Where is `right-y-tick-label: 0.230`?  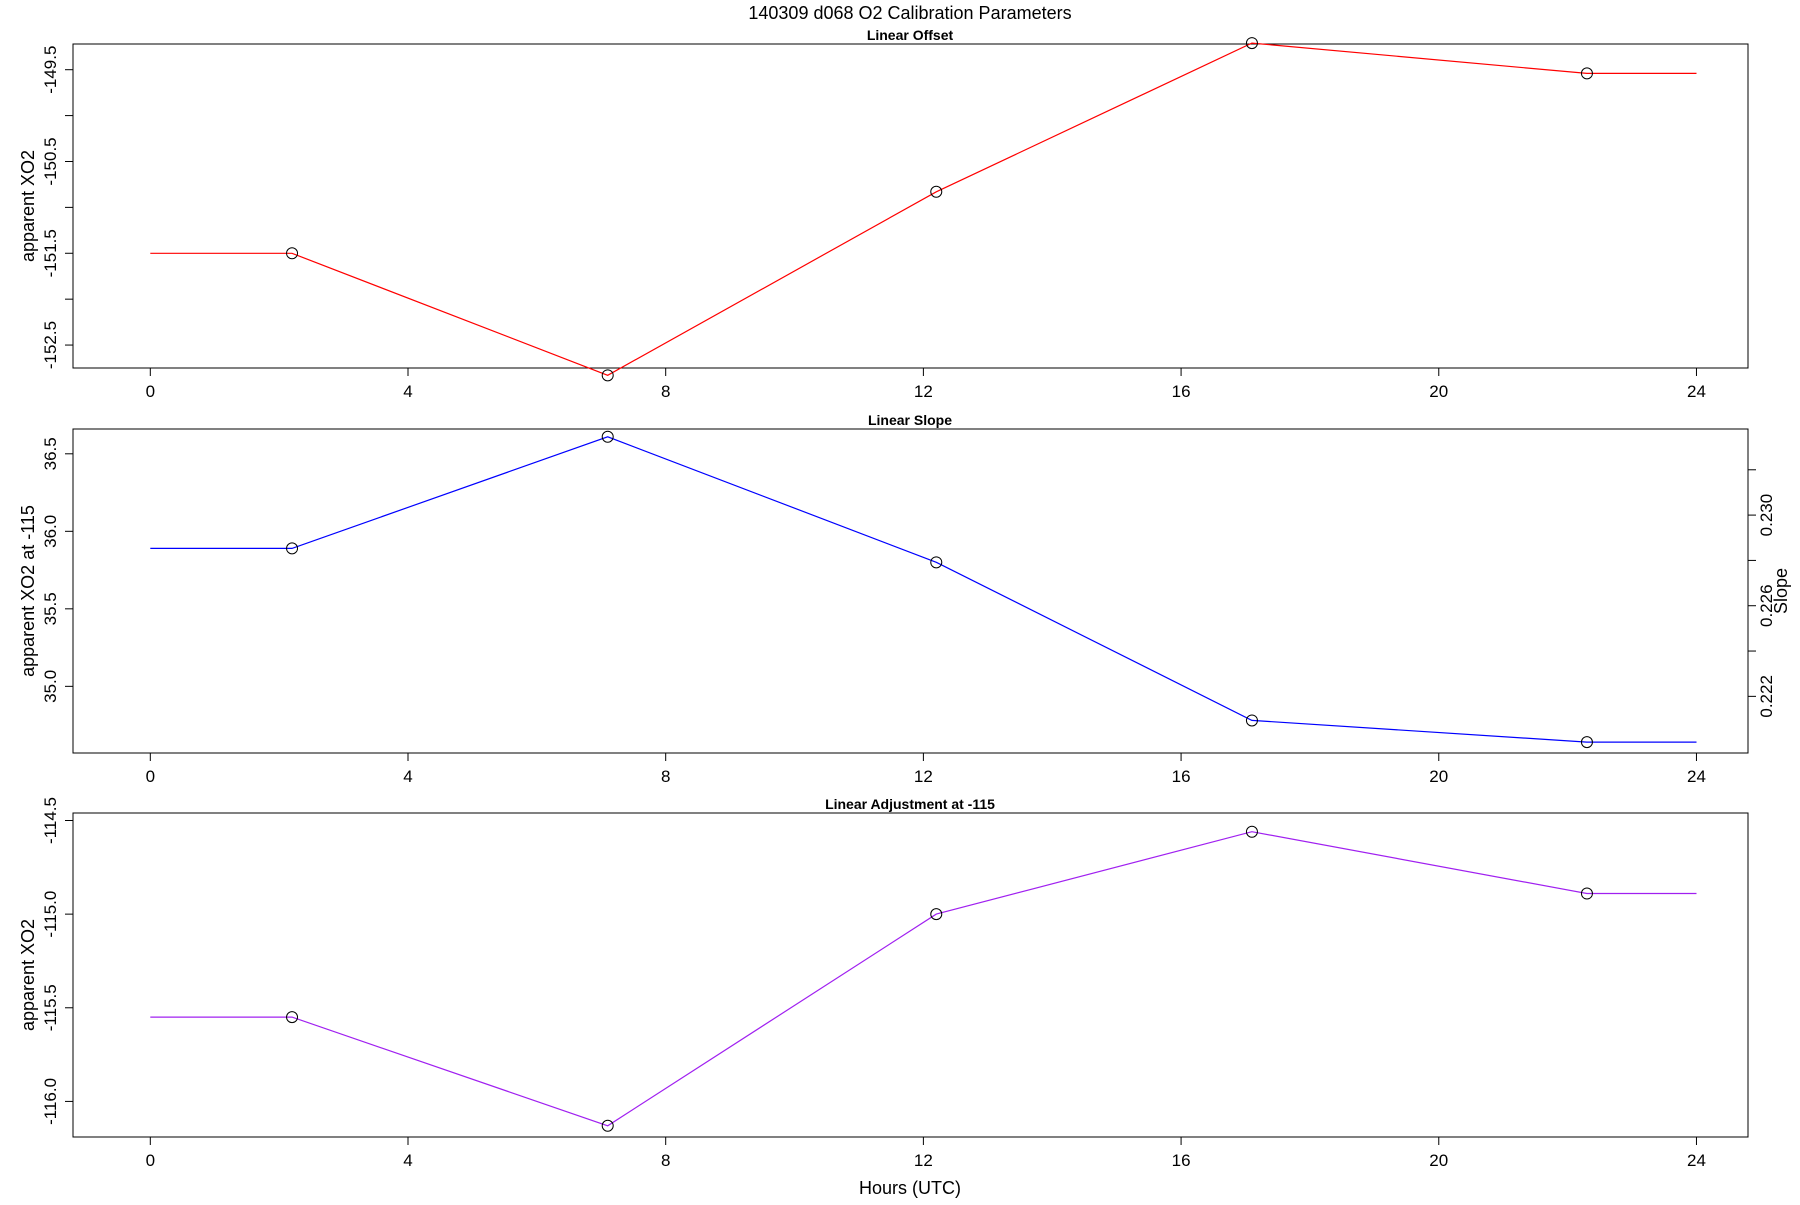
right-y-tick-label: 0.230 is located at coordinates (1766, 515).